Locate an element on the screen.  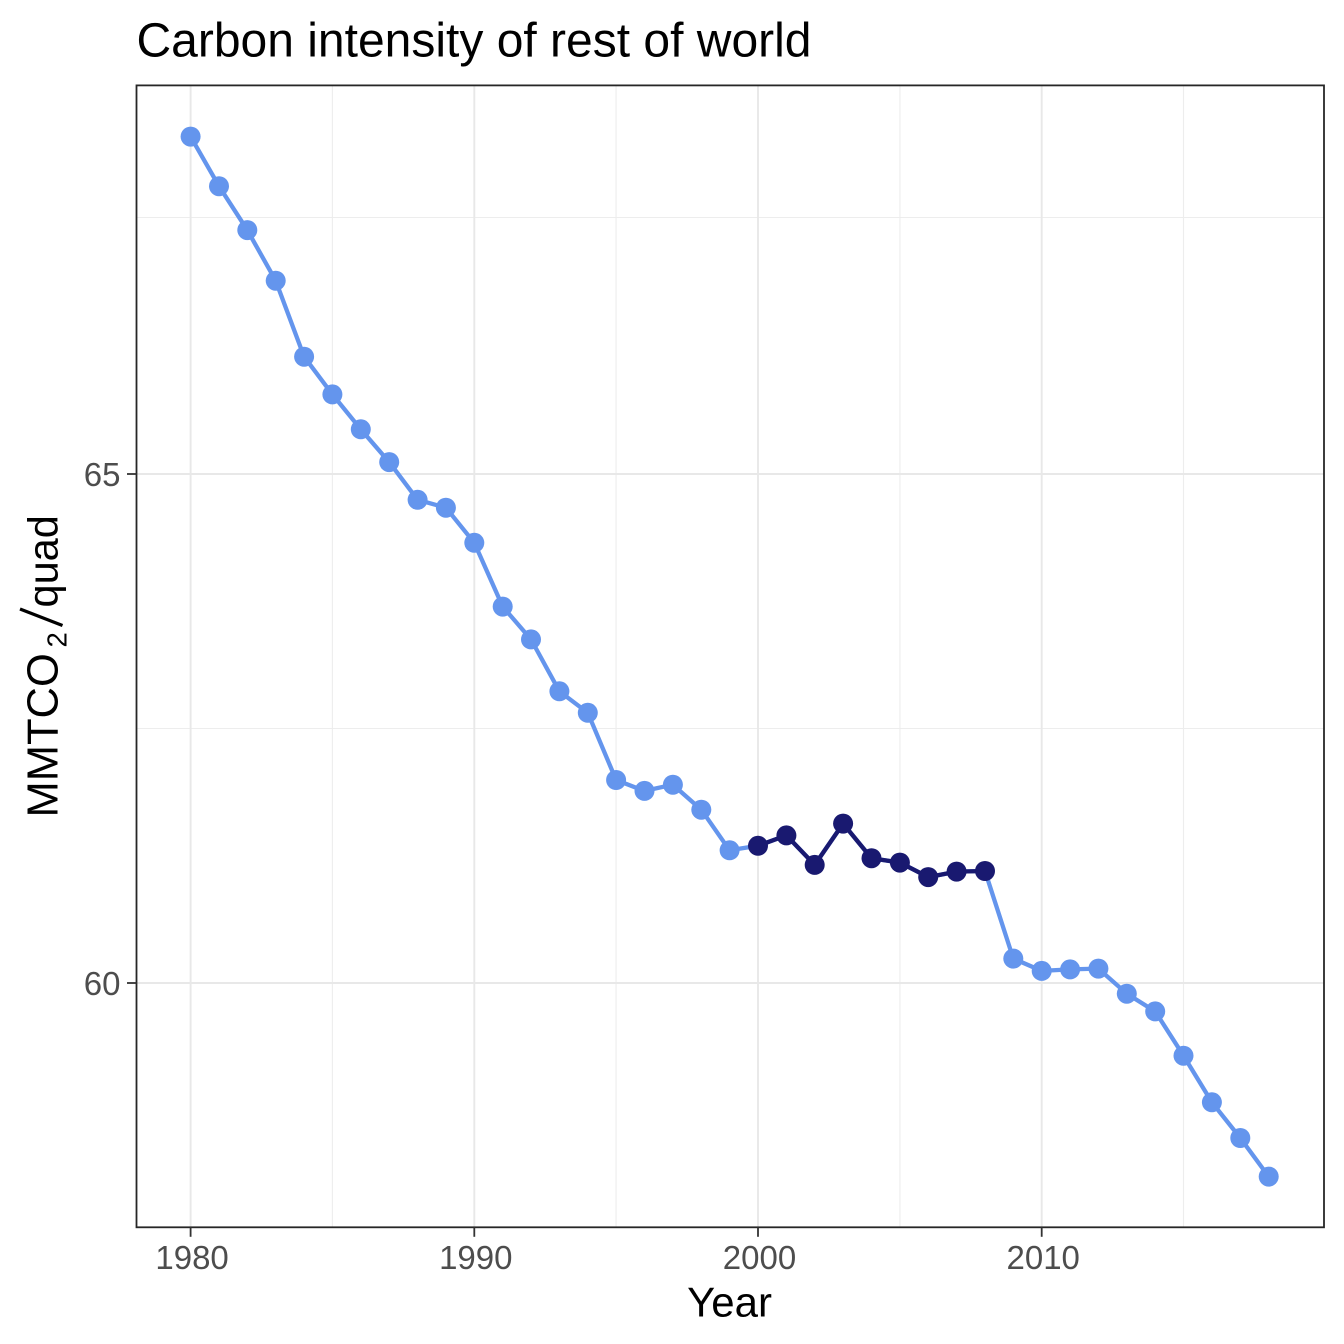
svg-text: 1980 is located at coordinates (191, 1257).